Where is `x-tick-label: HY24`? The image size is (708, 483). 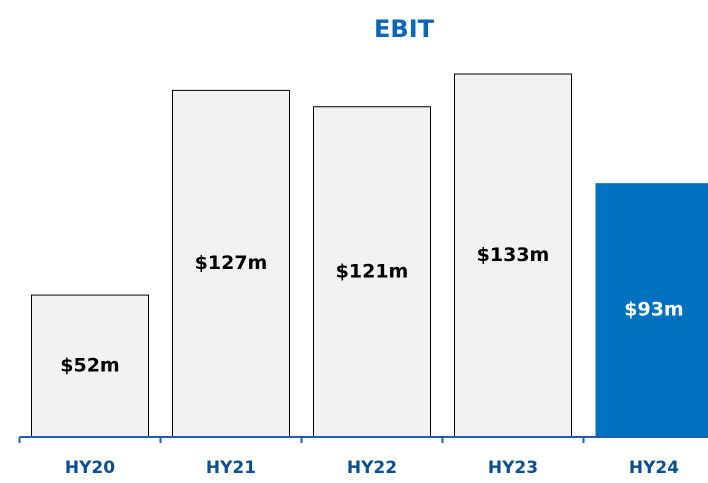
x-tick-label: HY24 is located at coordinates (654, 468).